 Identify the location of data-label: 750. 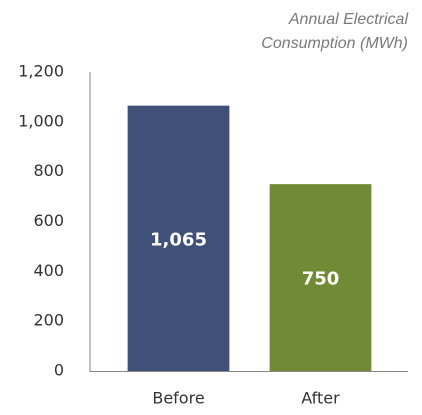
(321, 279).